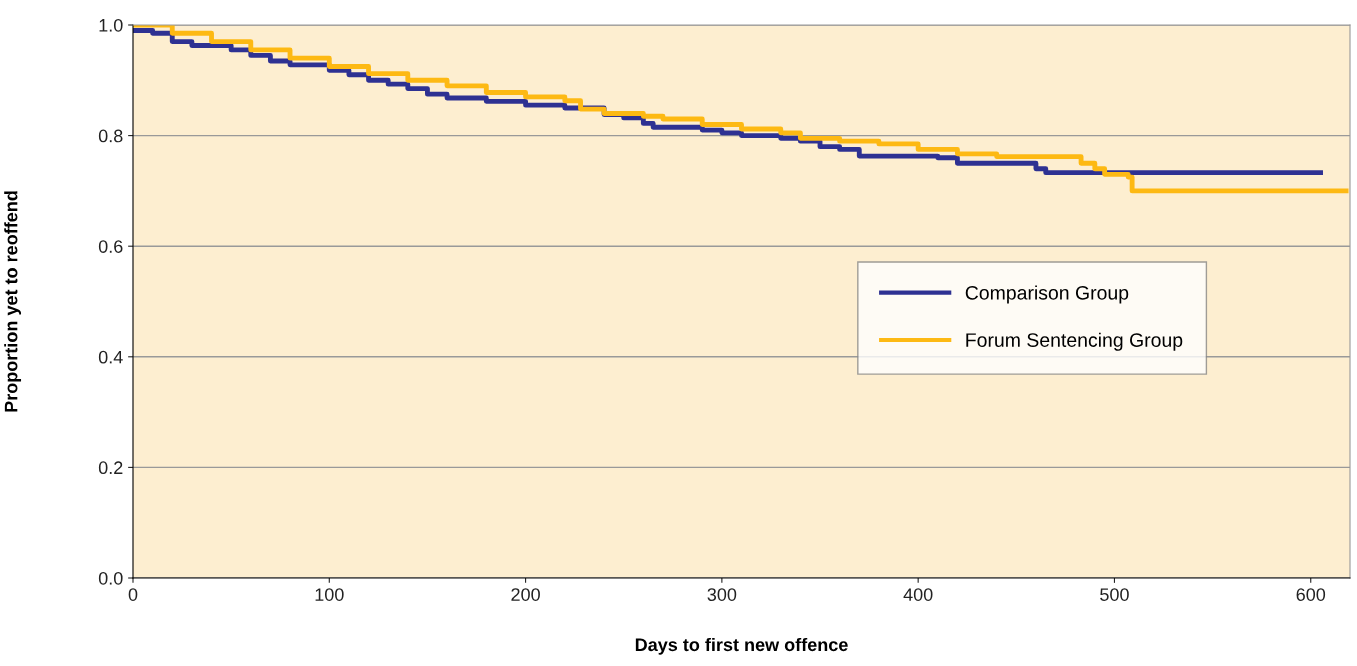  Describe the element at coordinates (1074, 341) in the screenshot. I see `legend-label: Forum Sentencing Group` at that location.